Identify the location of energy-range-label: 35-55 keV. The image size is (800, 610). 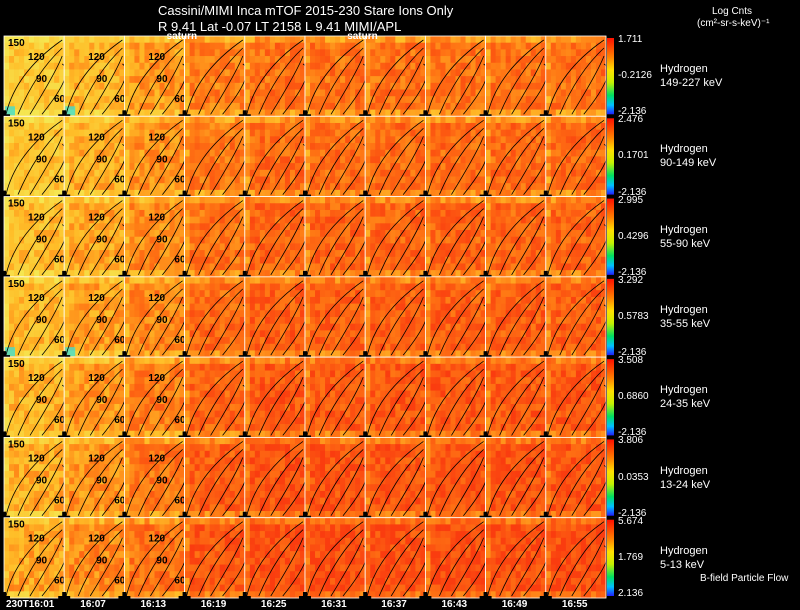
(685, 324).